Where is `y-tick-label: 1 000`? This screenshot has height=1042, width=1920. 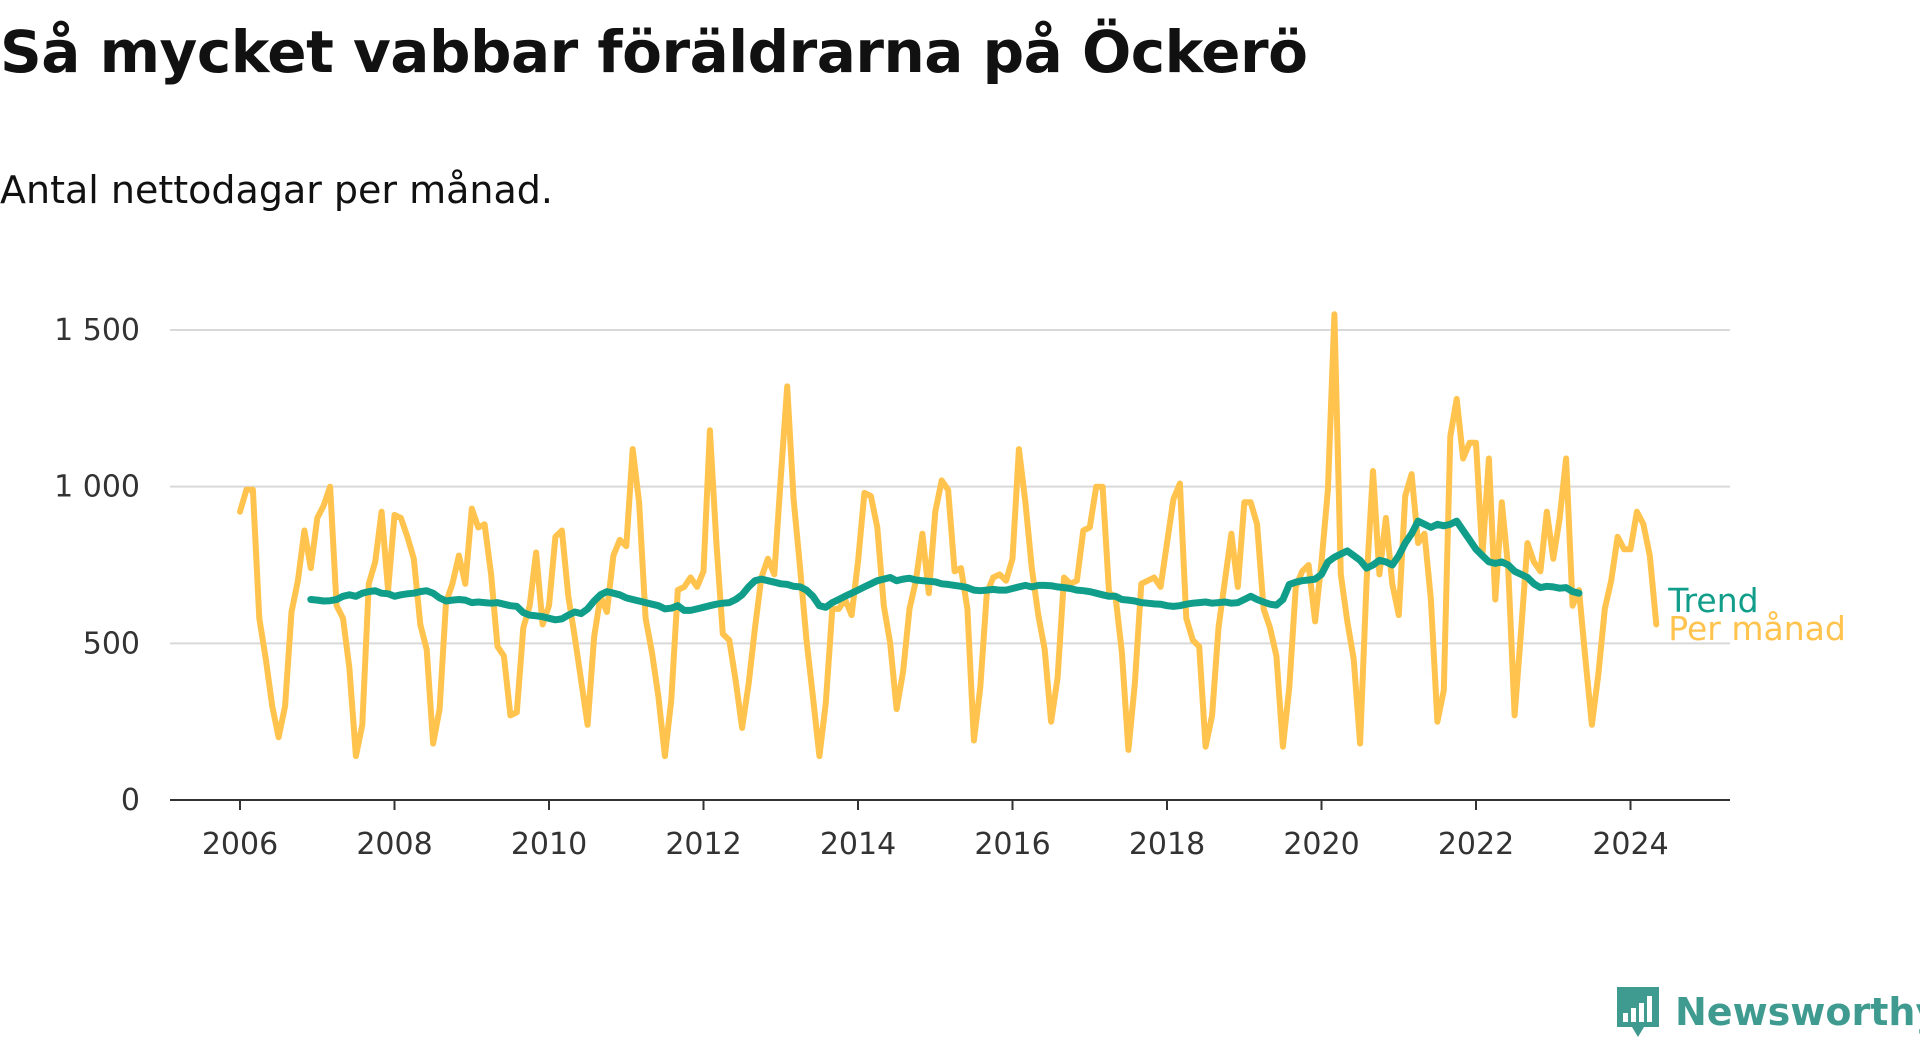 y-tick-label: 1 000 is located at coordinates (97, 487).